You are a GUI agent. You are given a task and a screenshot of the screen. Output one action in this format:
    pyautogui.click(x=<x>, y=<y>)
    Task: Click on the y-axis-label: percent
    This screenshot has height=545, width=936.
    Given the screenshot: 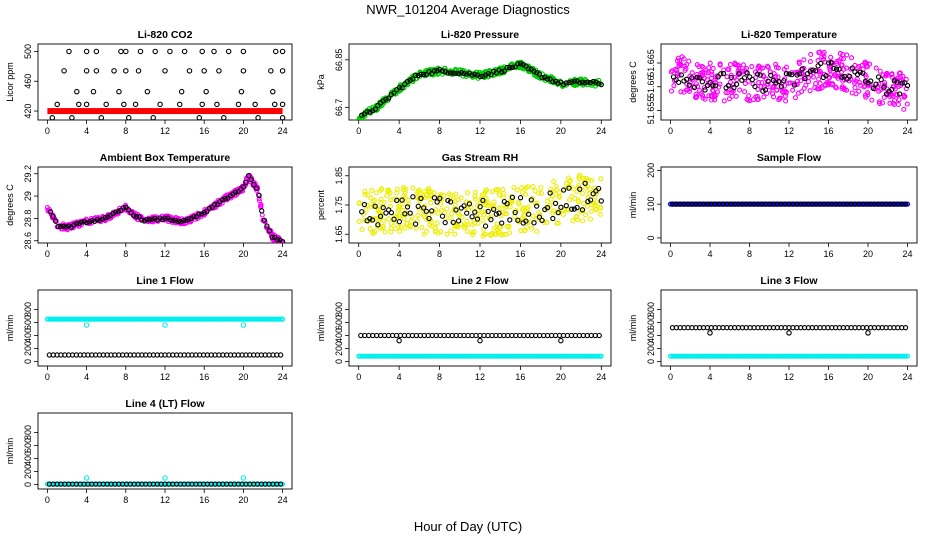 What is the action you would take?
    pyautogui.click(x=321, y=204)
    